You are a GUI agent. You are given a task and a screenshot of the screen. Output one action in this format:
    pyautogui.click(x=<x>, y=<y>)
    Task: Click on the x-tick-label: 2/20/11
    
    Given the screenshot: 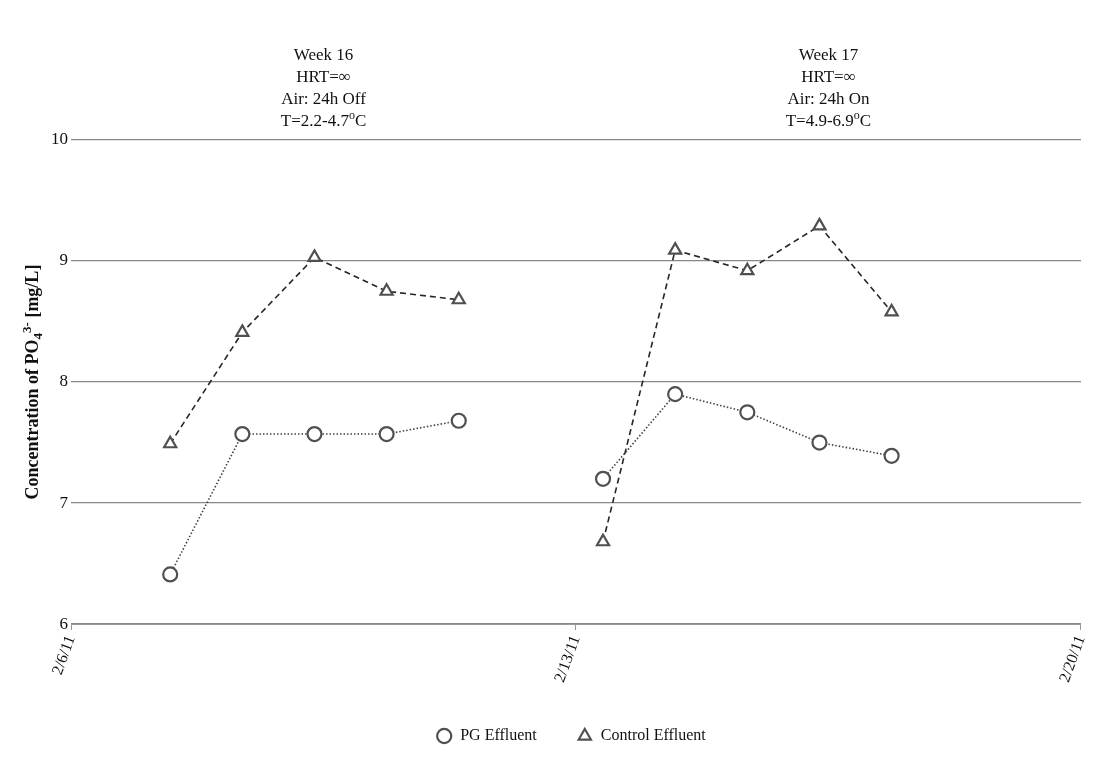 What is the action you would take?
    pyautogui.click(x=1071, y=658)
    